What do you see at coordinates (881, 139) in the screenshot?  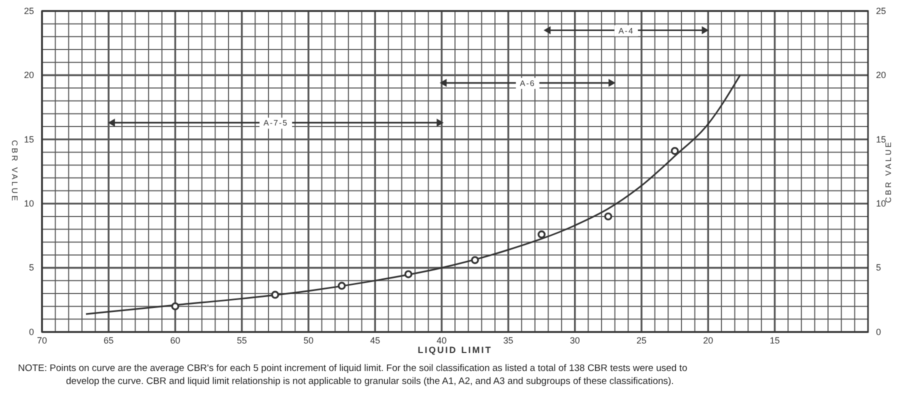 I see `y2-tick-label: 15` at bounding box center [881, 139].